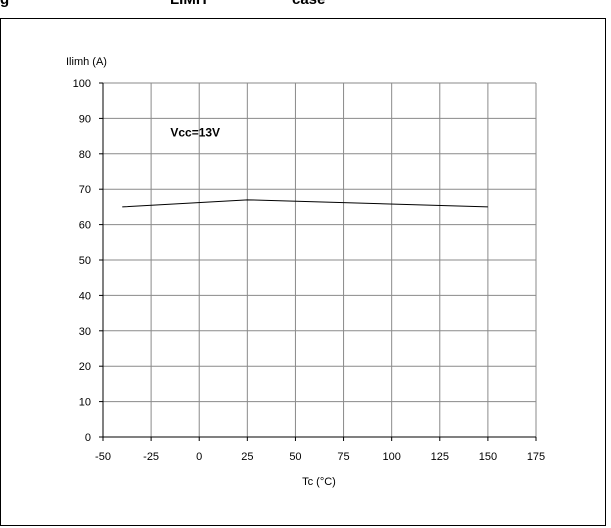 This screenshot has width=611, height=528. I want to click on y-axis-title: Ilimh (A), so click(86, 62).